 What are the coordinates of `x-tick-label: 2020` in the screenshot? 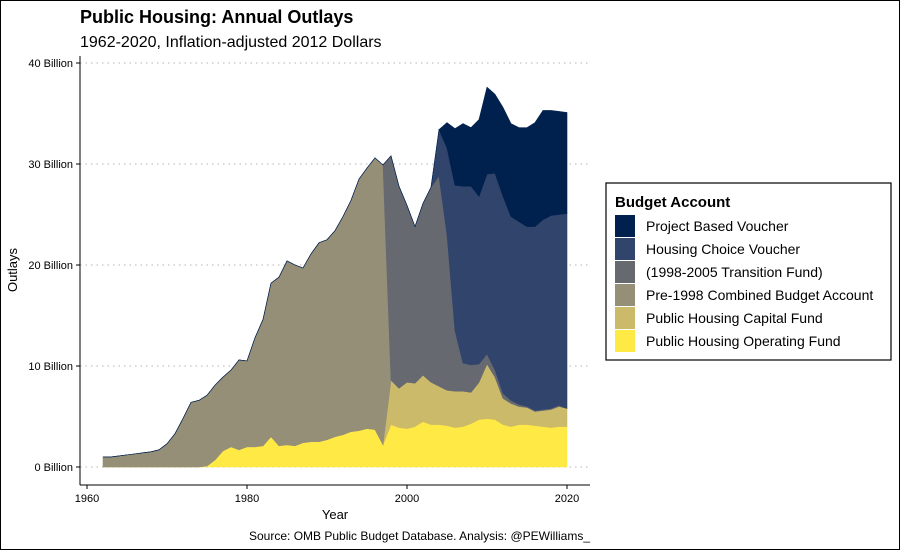 It's located at (567, 499).